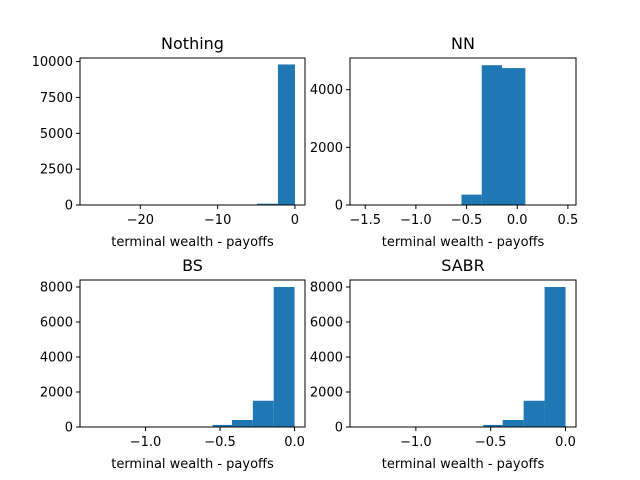  I want to click on x-axis-ticks: −20 −10 0, so click(213, 216).